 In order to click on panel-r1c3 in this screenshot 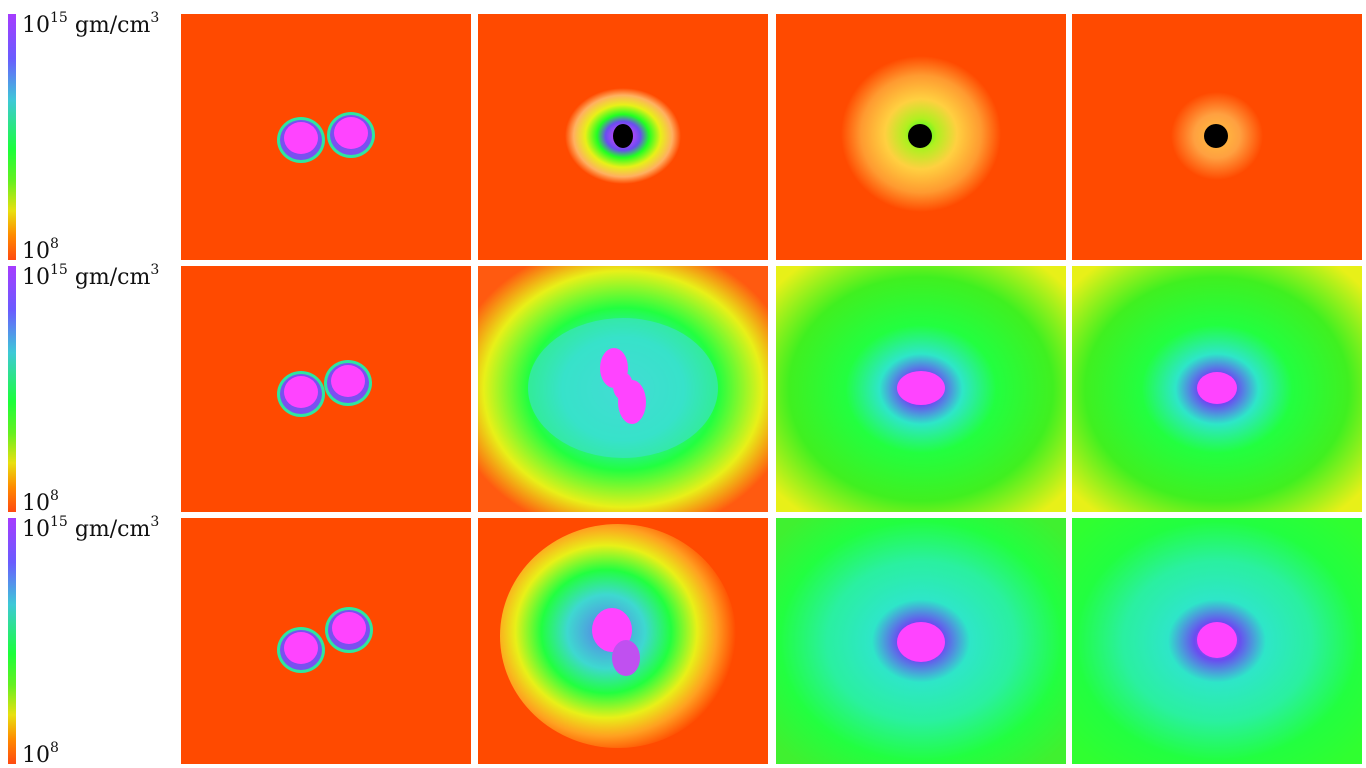, I will do `click(921, 137)`.